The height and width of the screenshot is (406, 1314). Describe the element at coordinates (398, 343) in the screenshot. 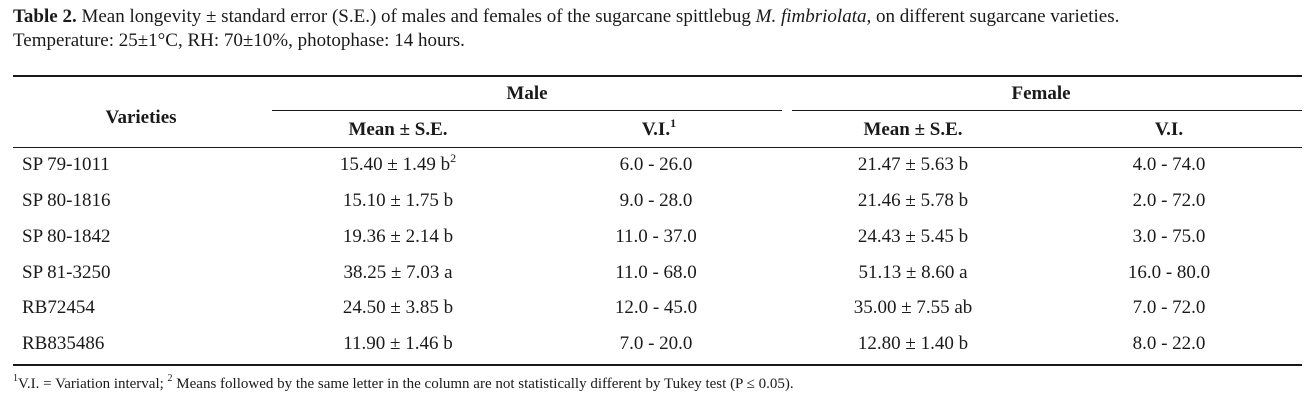

I see `cell-male-mean: 11.90 ± 1.46 b` at that location.